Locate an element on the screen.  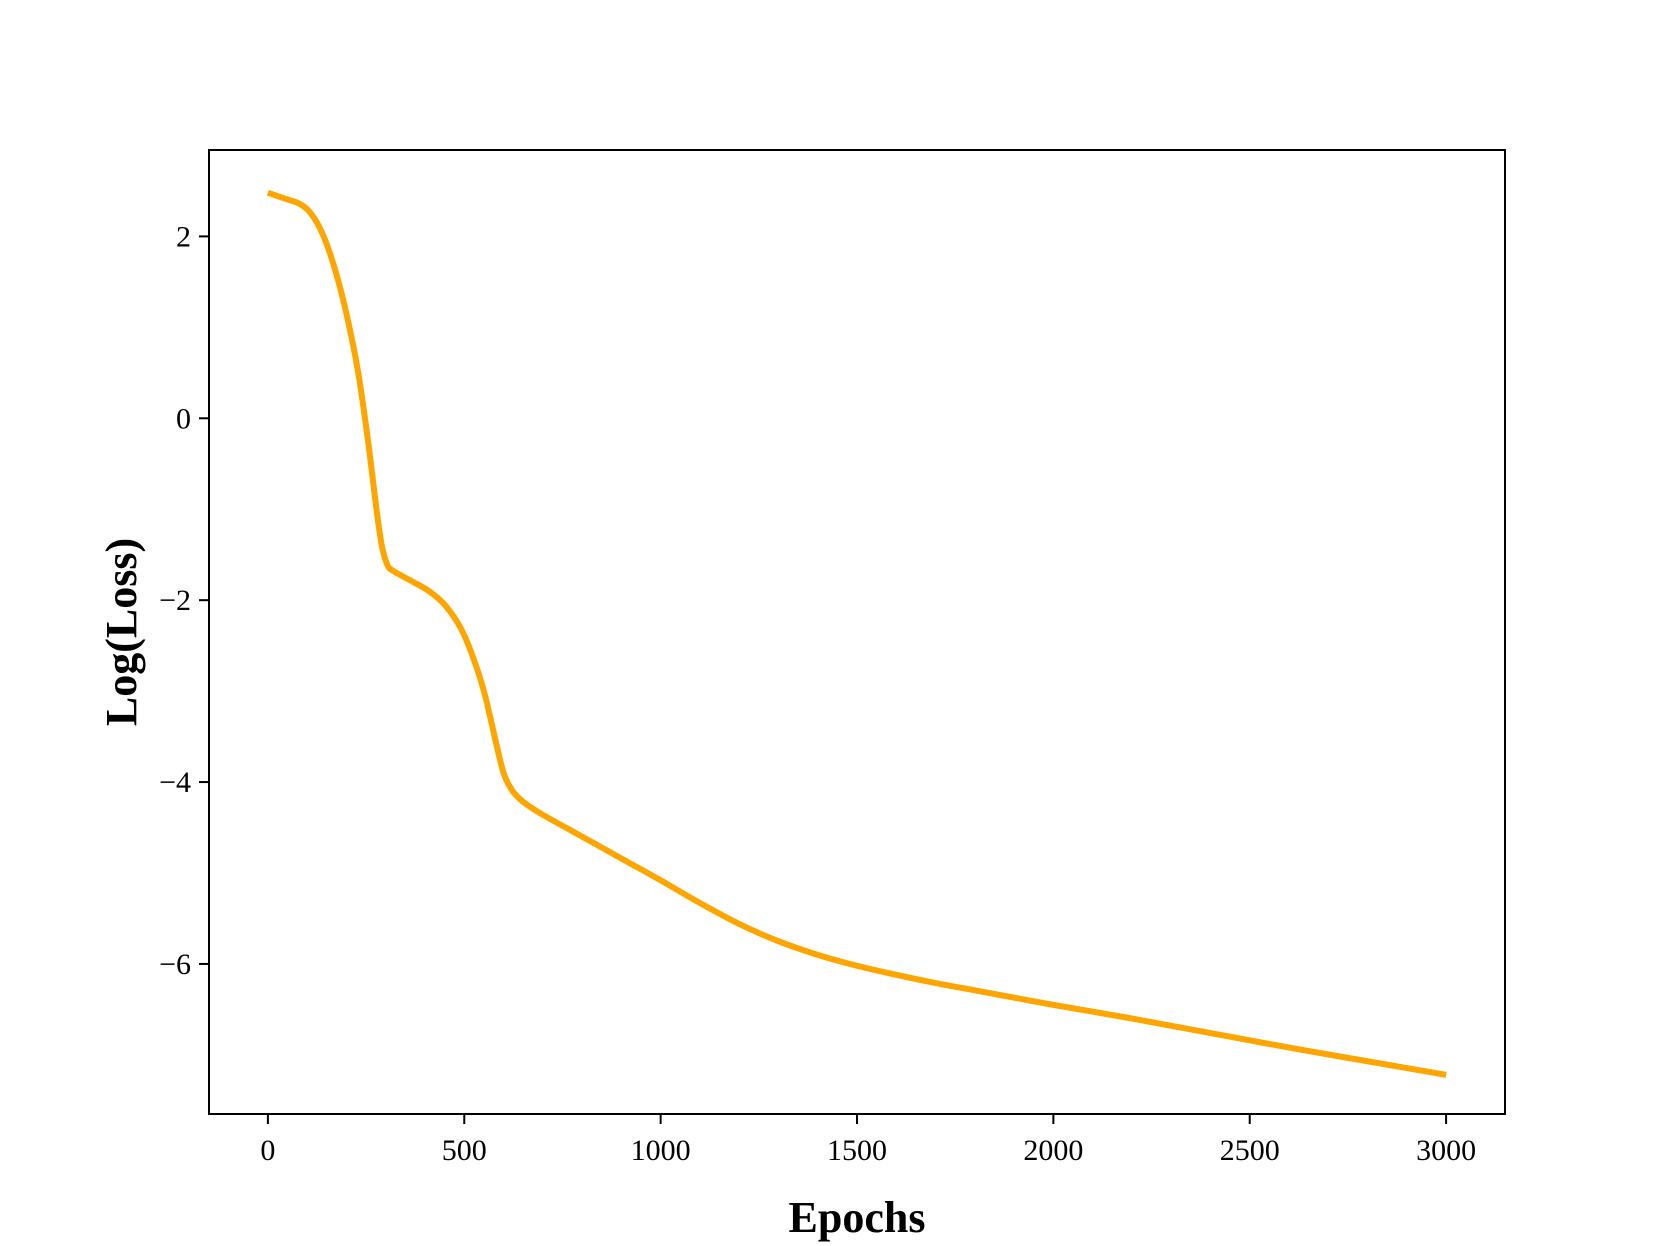
x-axis: 0 500 1000 1500 2000 2500 3000 is located at coordinates (868, 1140).